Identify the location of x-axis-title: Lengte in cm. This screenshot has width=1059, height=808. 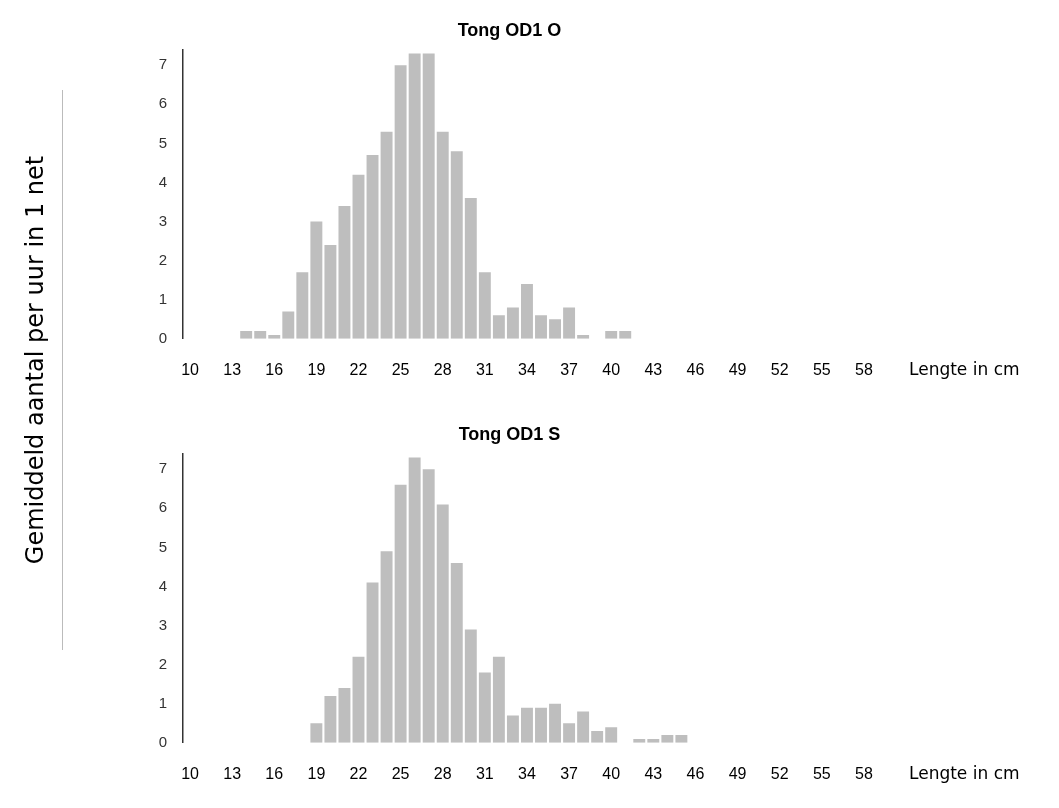
(964, 773).